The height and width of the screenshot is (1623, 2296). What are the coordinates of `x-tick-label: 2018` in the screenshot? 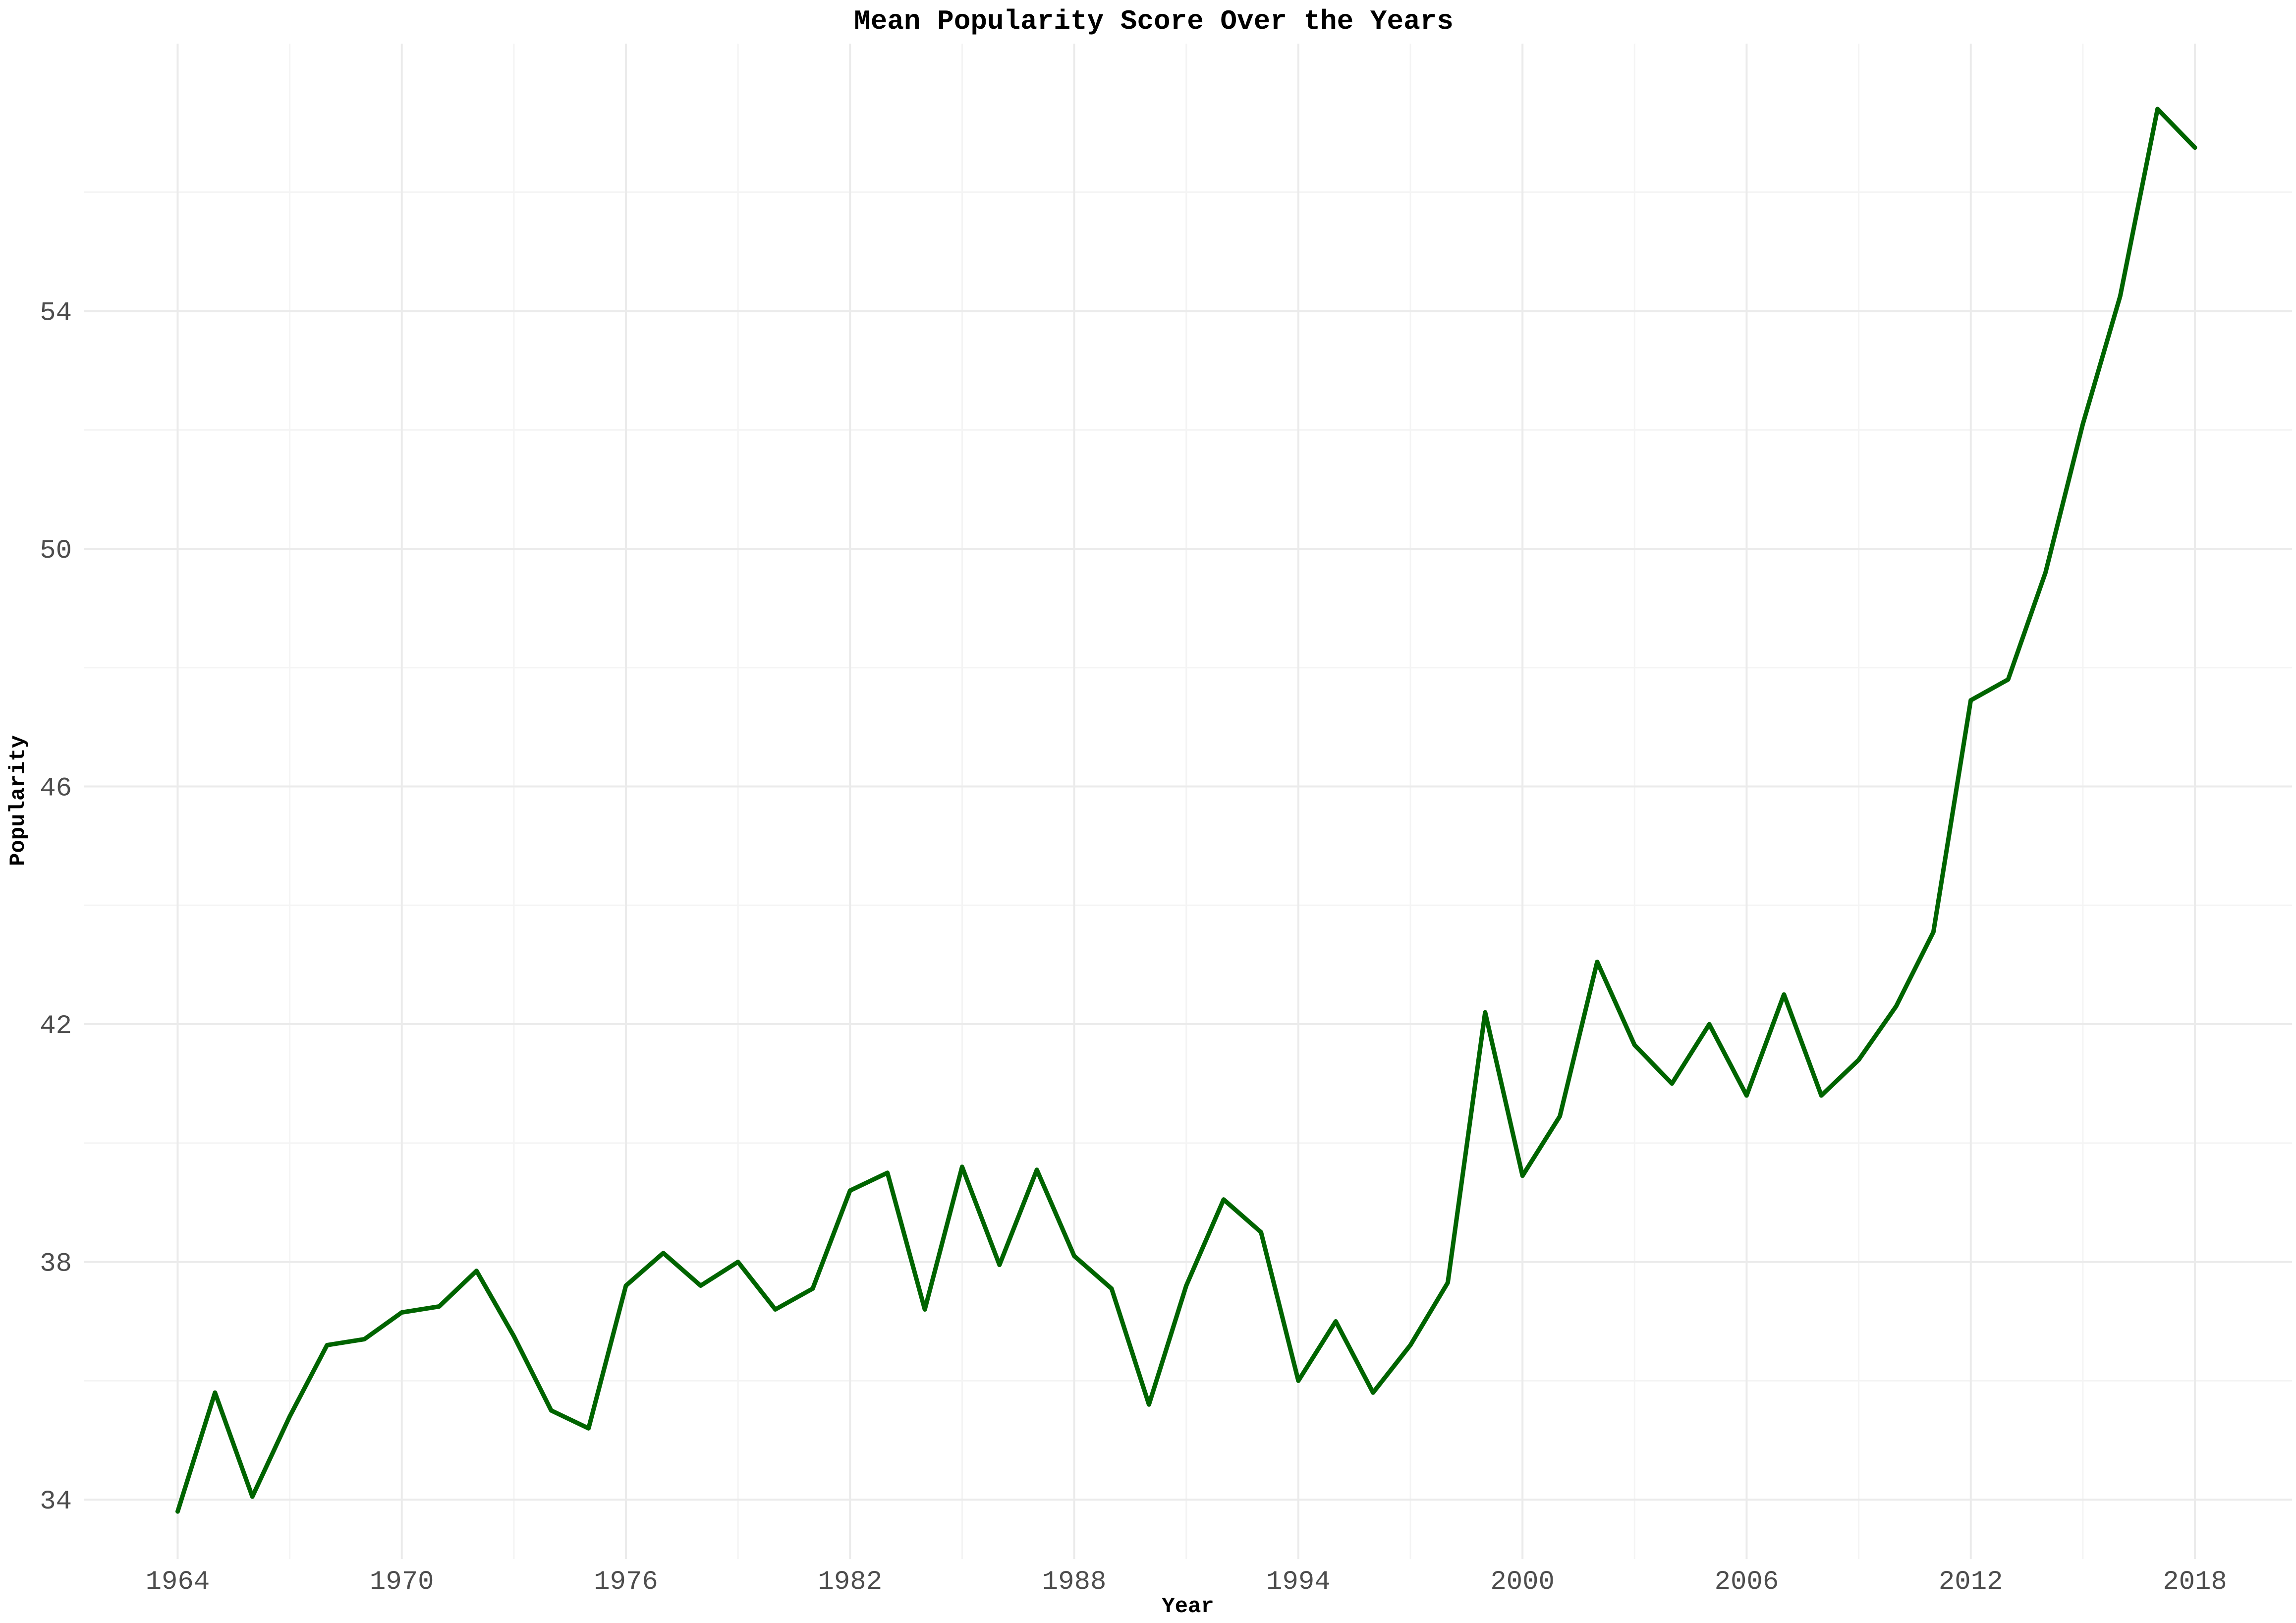 It's located at (2195, 1582).